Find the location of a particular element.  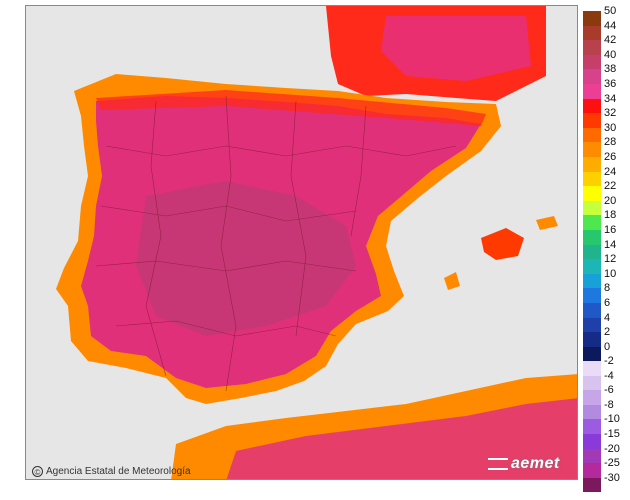

legend-positive-label: 50 is located at coordinates (610, 11).